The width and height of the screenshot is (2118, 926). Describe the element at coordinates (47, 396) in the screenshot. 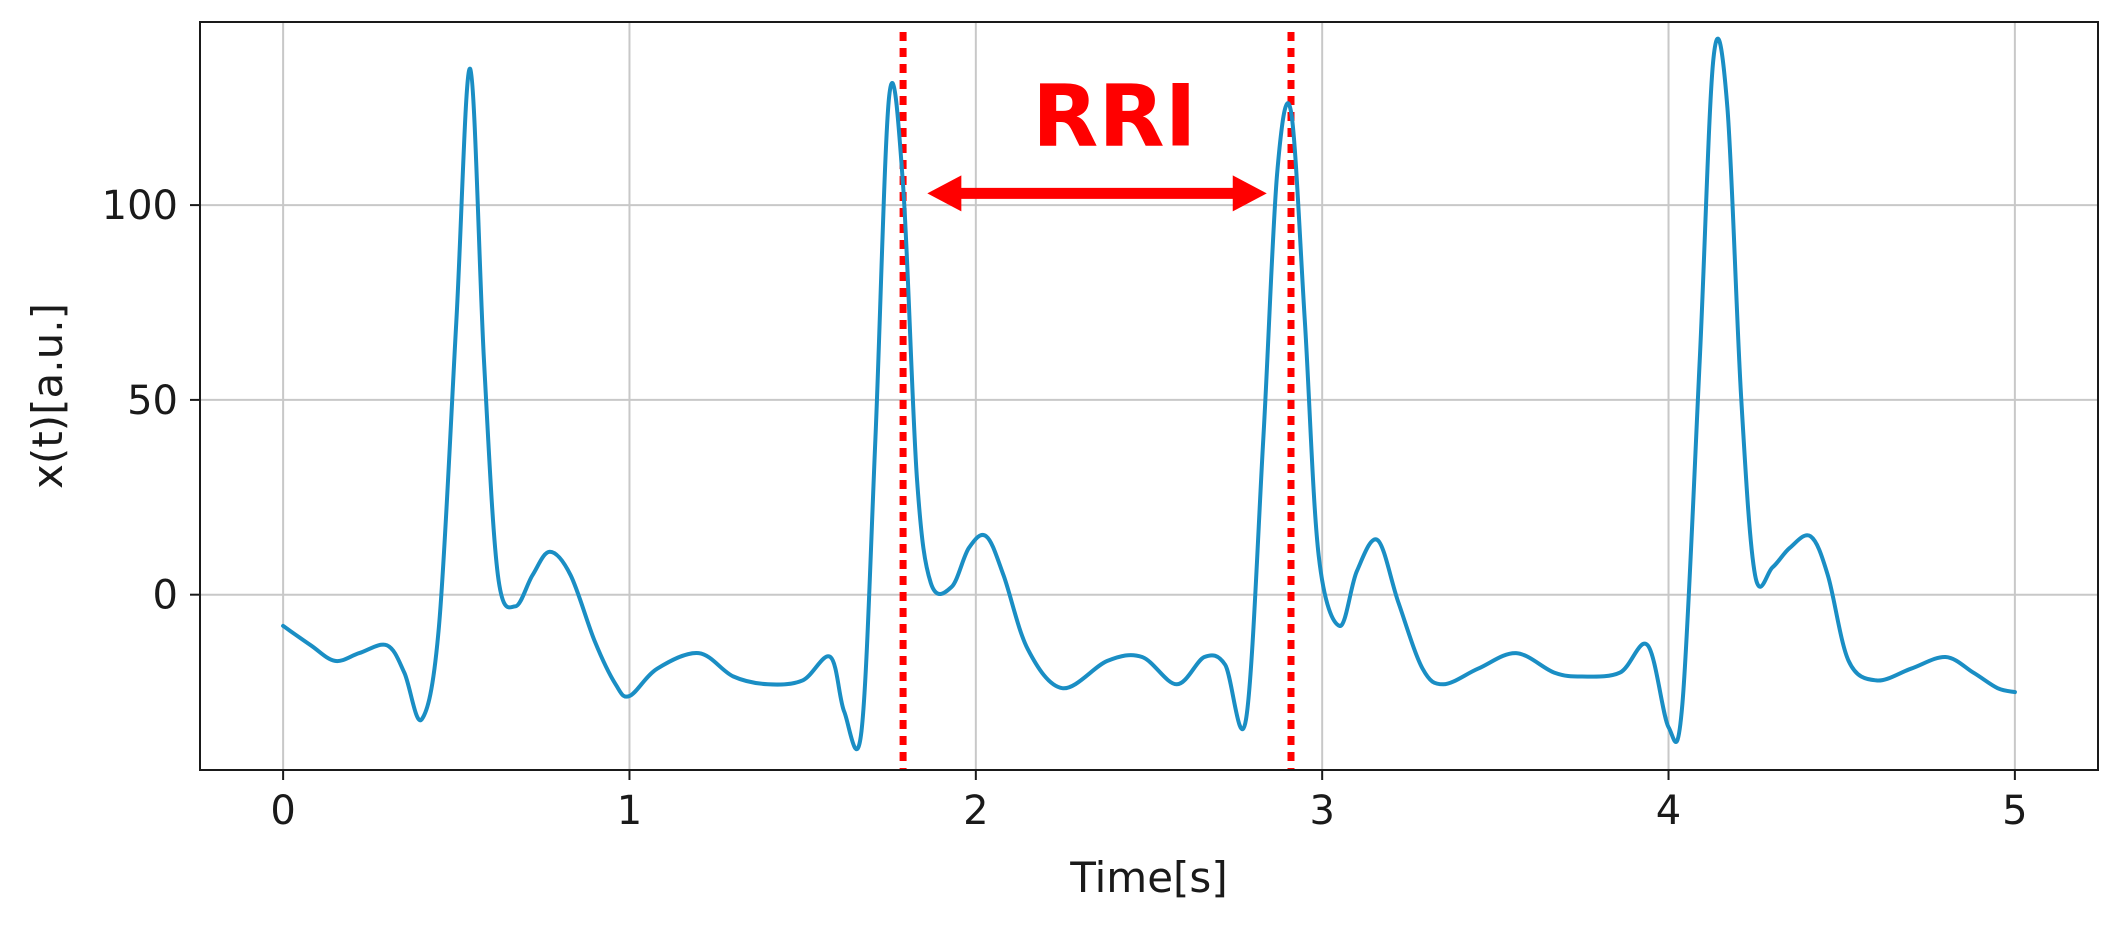

I see `y-axis-label: x(t)[a.u.]` at that location.